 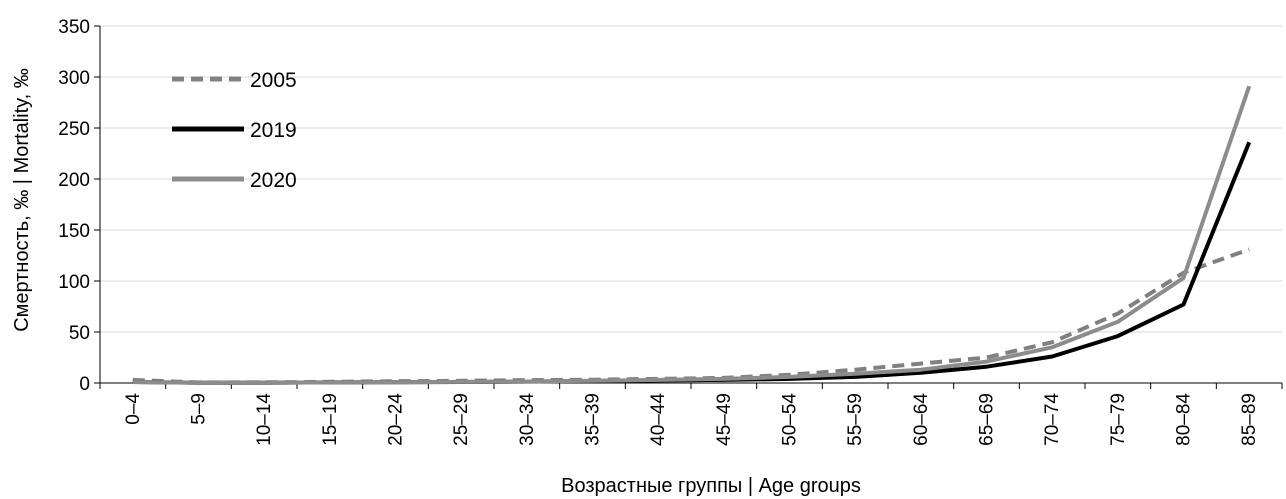 I want to click on y-tick-labels: 0 50 100 150 200 250 300 350, so click(x=74, y=206).